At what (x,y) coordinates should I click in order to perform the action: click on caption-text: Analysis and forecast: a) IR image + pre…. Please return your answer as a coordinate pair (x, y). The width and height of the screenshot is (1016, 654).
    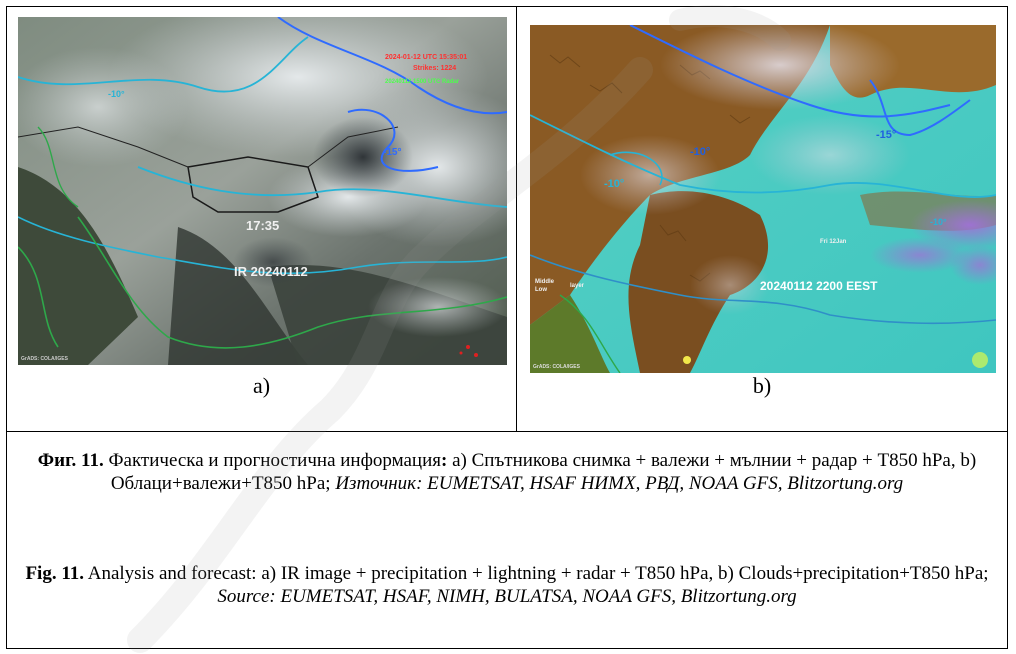
    Looking at the image, I should click on (536, 573).